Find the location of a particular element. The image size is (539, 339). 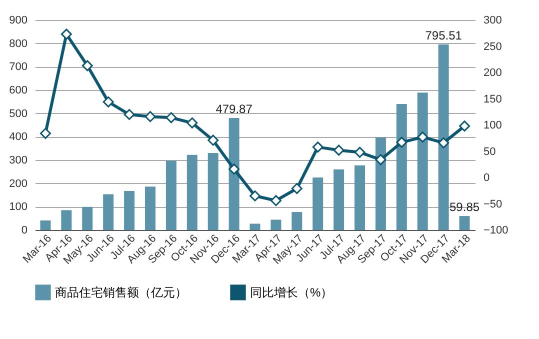

y2-tick-label: −100 is located at coordinates (496, 230).